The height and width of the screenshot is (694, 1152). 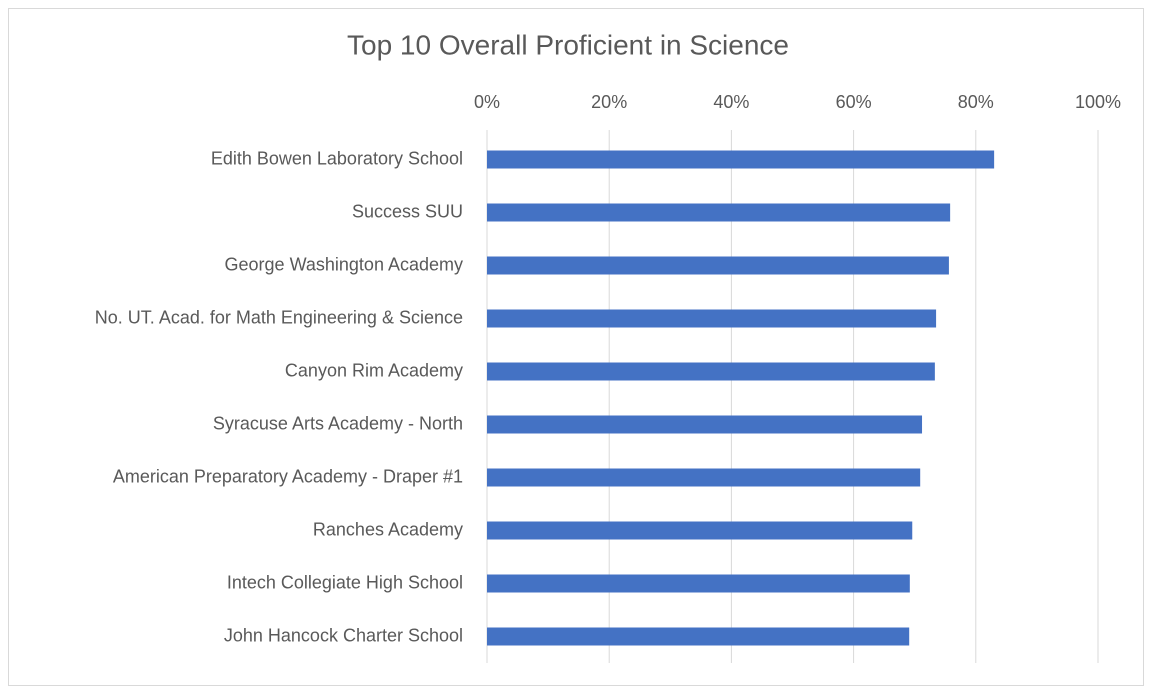 What do you see at coordinates (407, 211) in the screenshot?
I see `y-tick-label: Success SUU` at bounding box center [407, 211].